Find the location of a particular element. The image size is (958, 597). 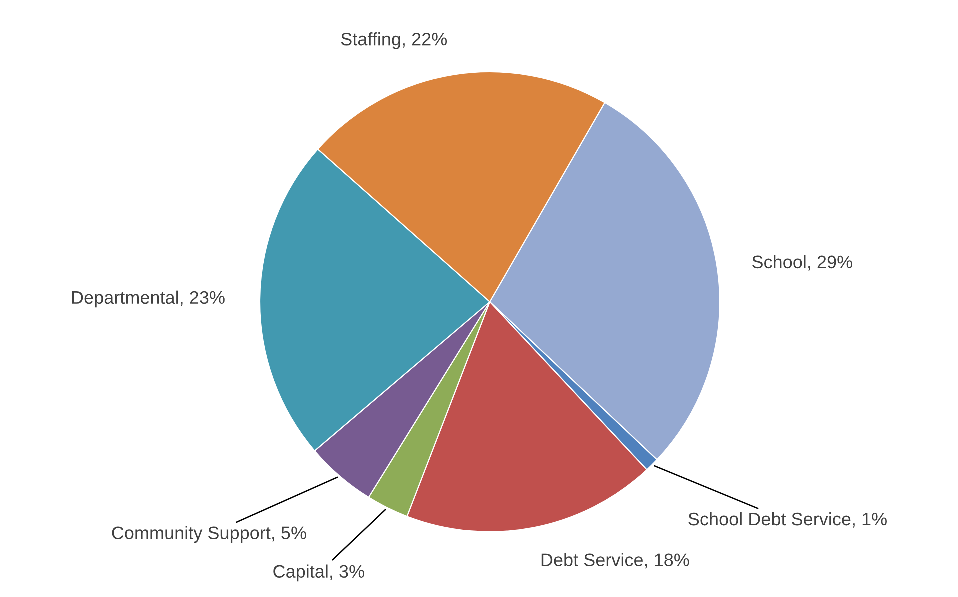

slice-label: Capital, 3% is located at coordinates (319, 573).